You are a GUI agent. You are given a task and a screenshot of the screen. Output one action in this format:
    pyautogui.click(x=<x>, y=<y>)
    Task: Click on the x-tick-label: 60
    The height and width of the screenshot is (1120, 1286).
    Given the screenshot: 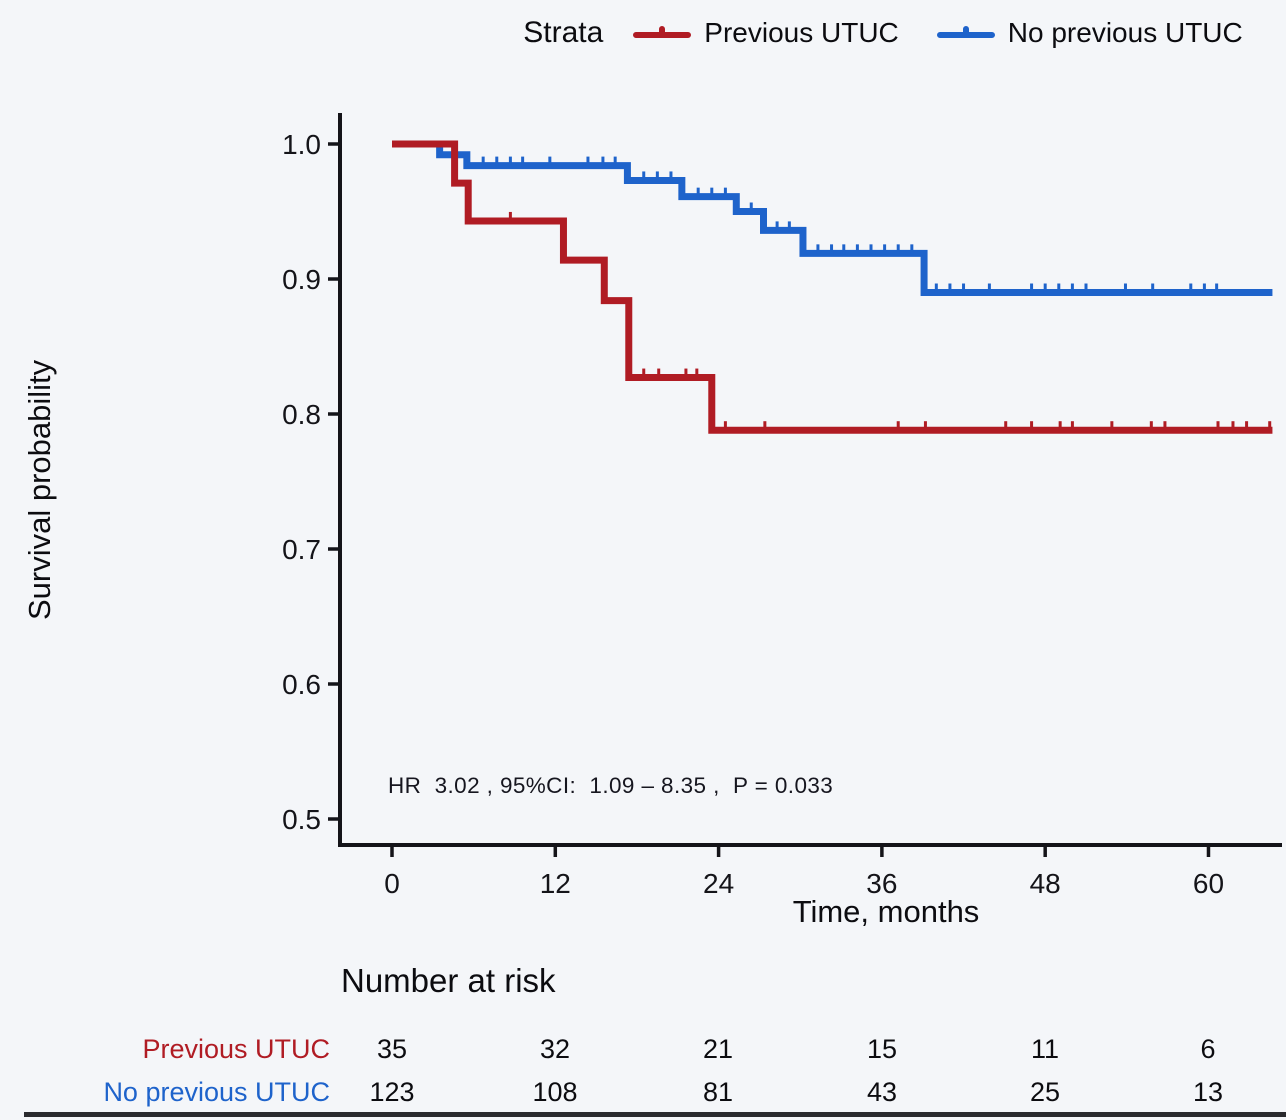 What is the action you would take?
    pyautogui.click(x=1208, y=883)
    